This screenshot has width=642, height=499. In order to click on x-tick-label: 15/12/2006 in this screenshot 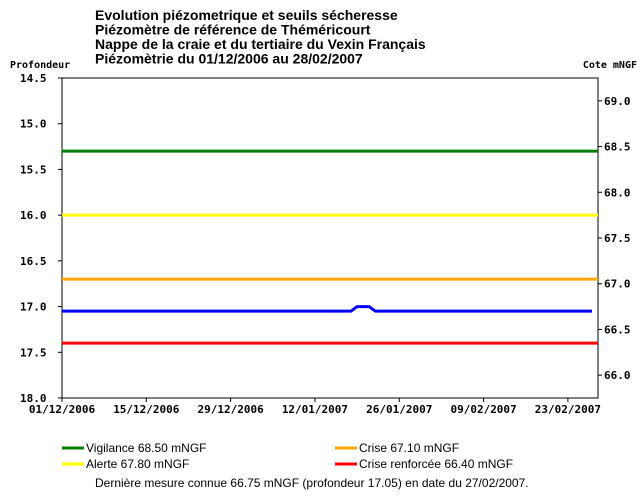, I will do `click(146, 409)`.